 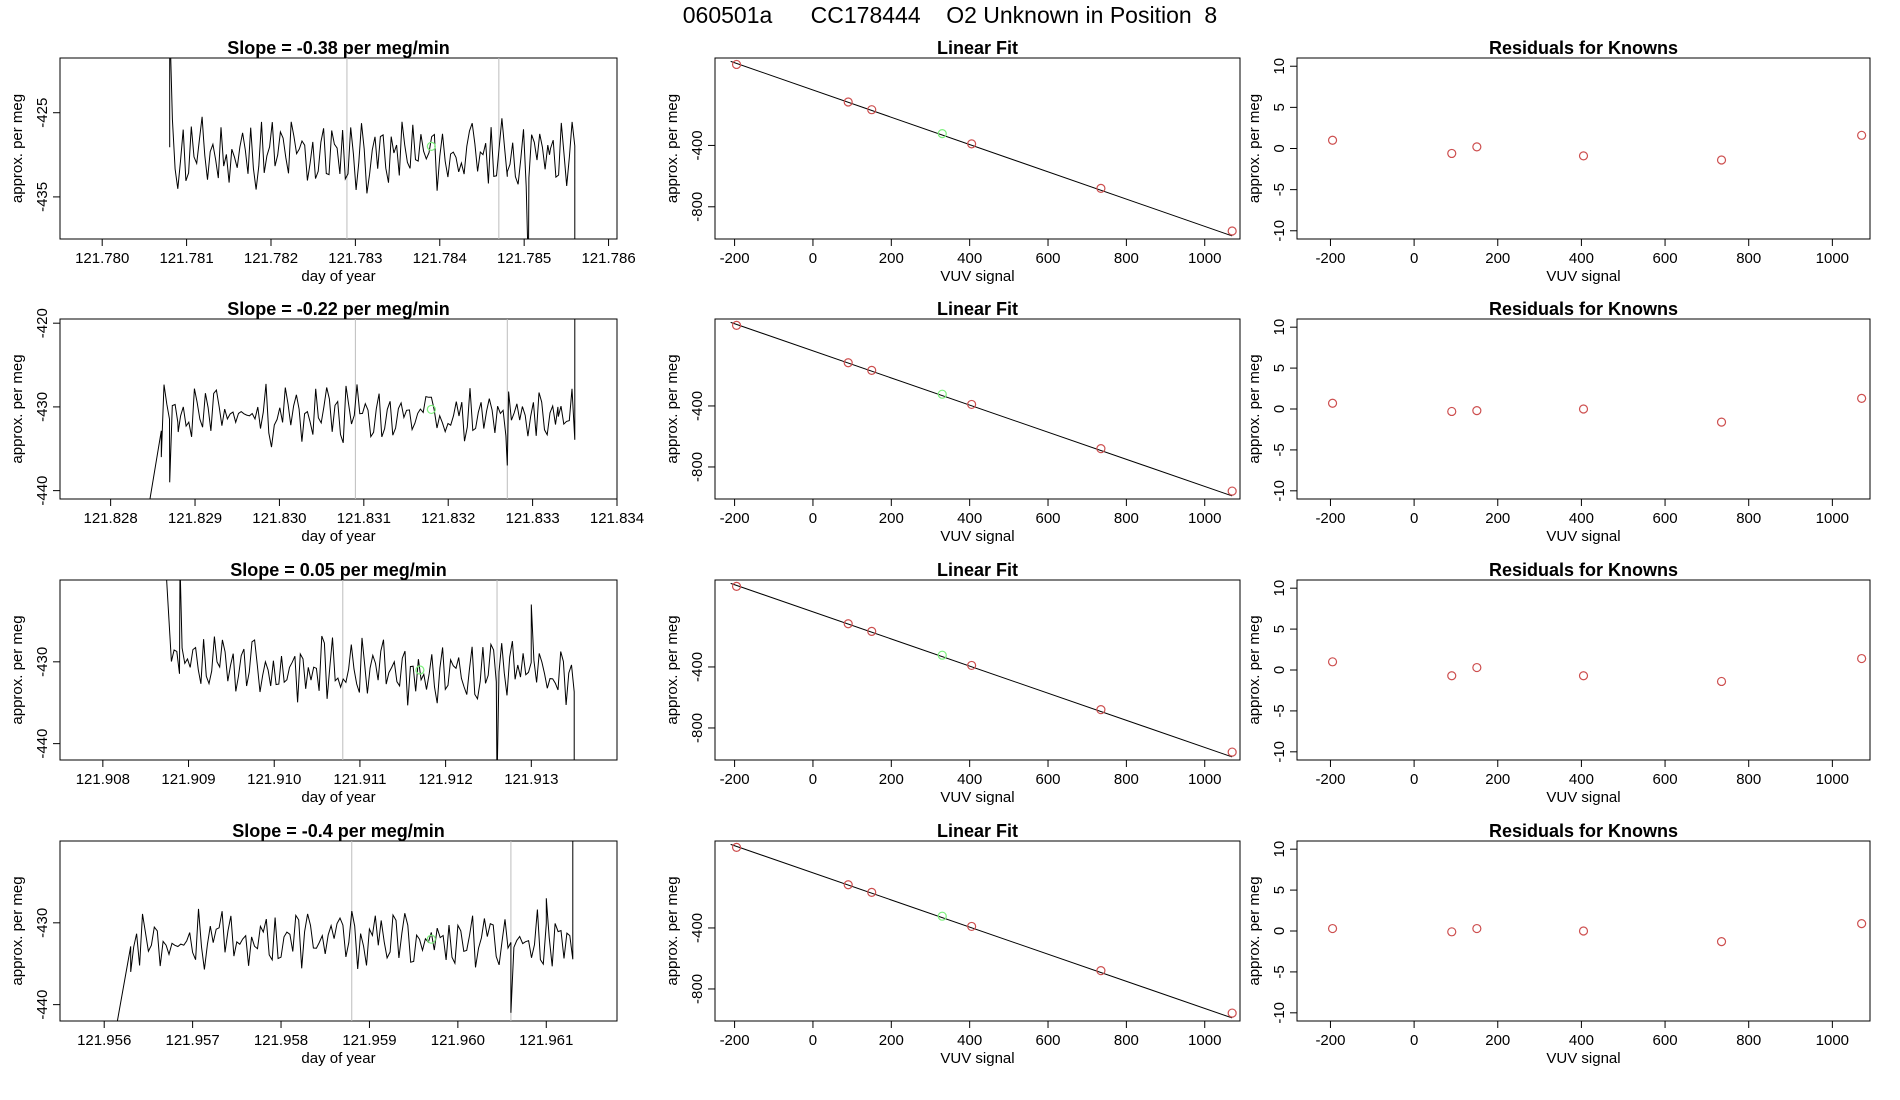 I want to click on unknown-marker, so click(x=431, y=146).